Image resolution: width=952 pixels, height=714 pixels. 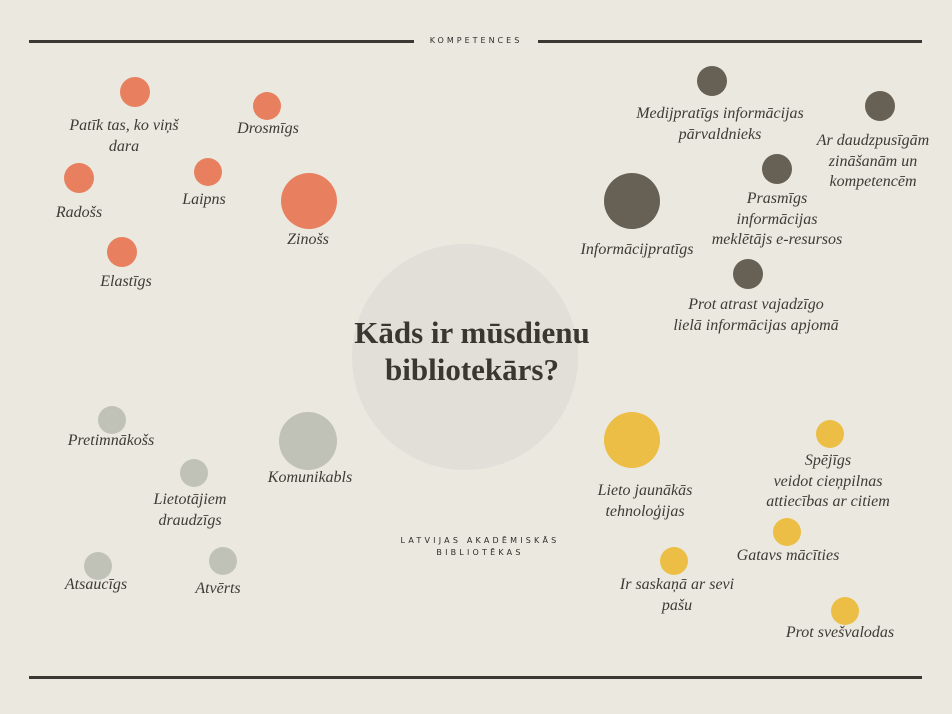 I want to click on information-label: Prasmīgs informācijas meklētājs e-resursos, so click(x=777, y=219).